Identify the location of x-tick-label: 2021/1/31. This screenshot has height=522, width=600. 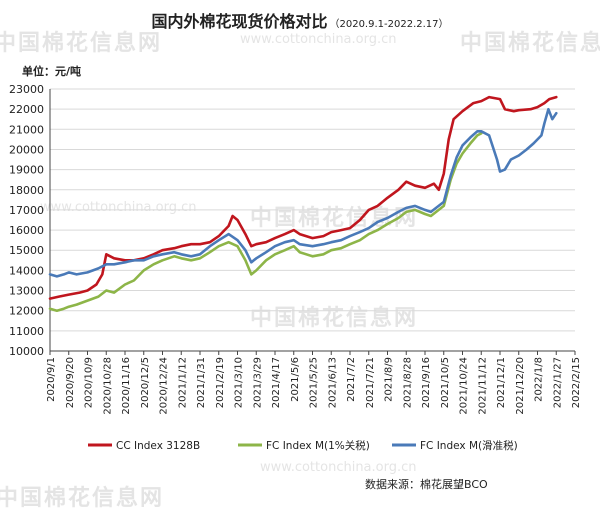
(201, 382).